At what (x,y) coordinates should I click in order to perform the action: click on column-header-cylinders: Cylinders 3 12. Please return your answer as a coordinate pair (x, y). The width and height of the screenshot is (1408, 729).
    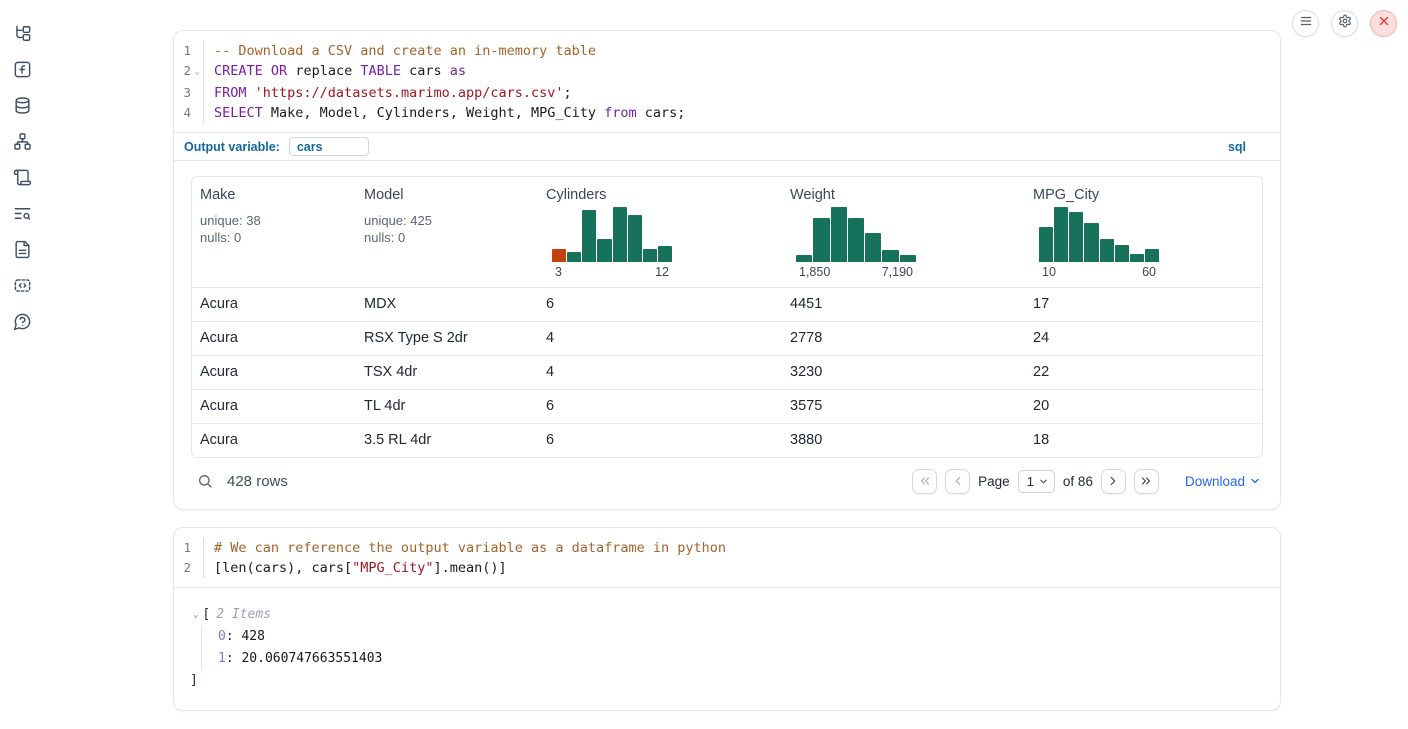
    Looking at the image, I should click on (660, 232).